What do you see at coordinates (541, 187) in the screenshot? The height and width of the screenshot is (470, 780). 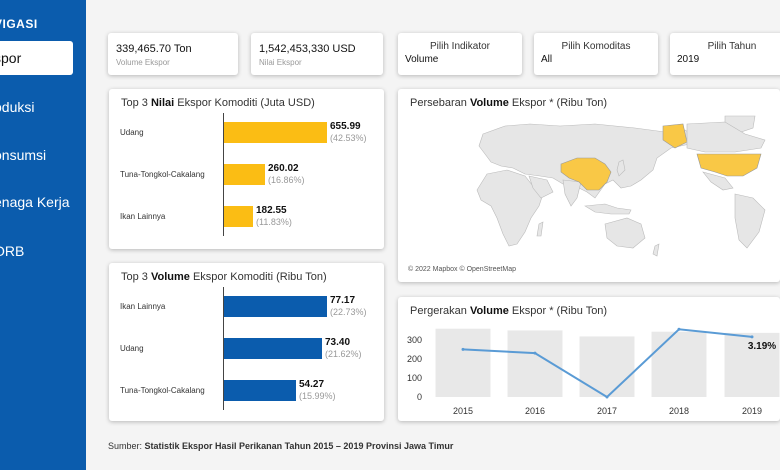 I see `map-land-arabia` at bounding box center [541, 187].